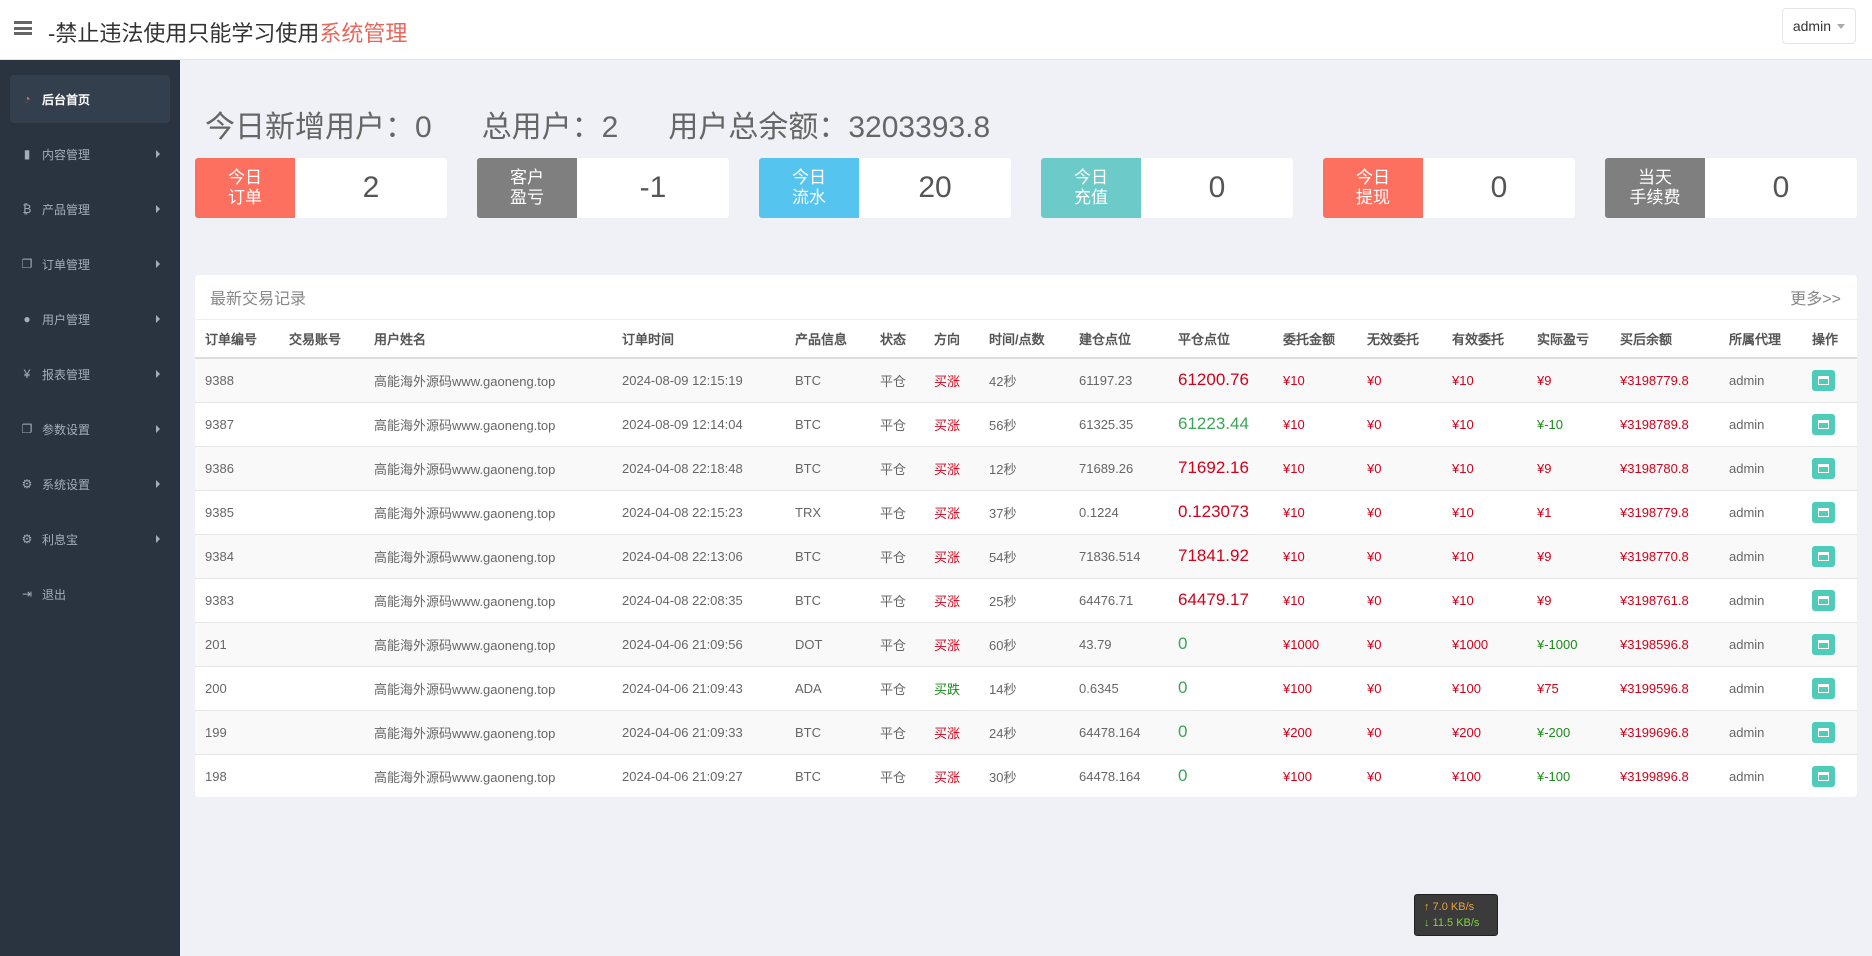 This screenshot has width=1872, height=956. What do you see at coordinates (698, 555) in the screenshot?
I see `cell-time: 2024-04-08 22:13:06` at bounding box center [698, 555].